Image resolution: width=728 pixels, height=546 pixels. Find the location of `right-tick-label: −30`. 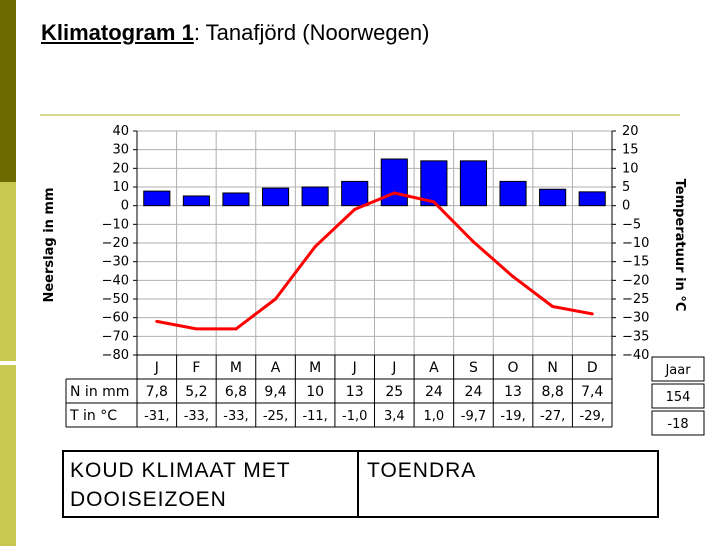

right-tick-label: −30 is located at coordinates (635, 318).